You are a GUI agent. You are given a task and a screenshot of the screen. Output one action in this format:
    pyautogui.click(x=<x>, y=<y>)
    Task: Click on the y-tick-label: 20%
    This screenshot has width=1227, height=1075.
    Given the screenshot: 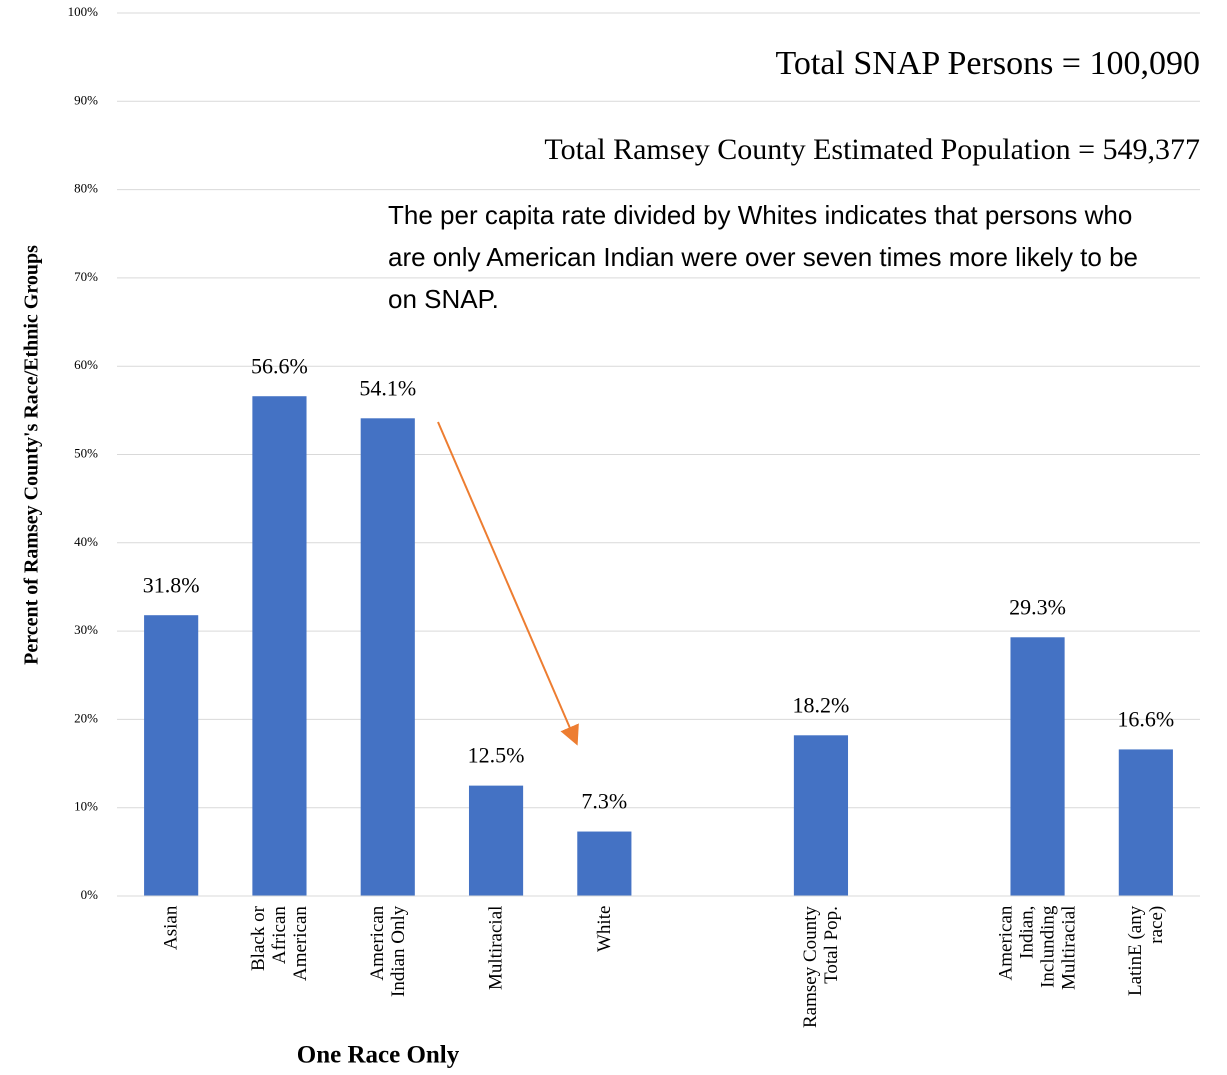 What is the action you would take?
    pyautogui.click(x=86, y=717)
    